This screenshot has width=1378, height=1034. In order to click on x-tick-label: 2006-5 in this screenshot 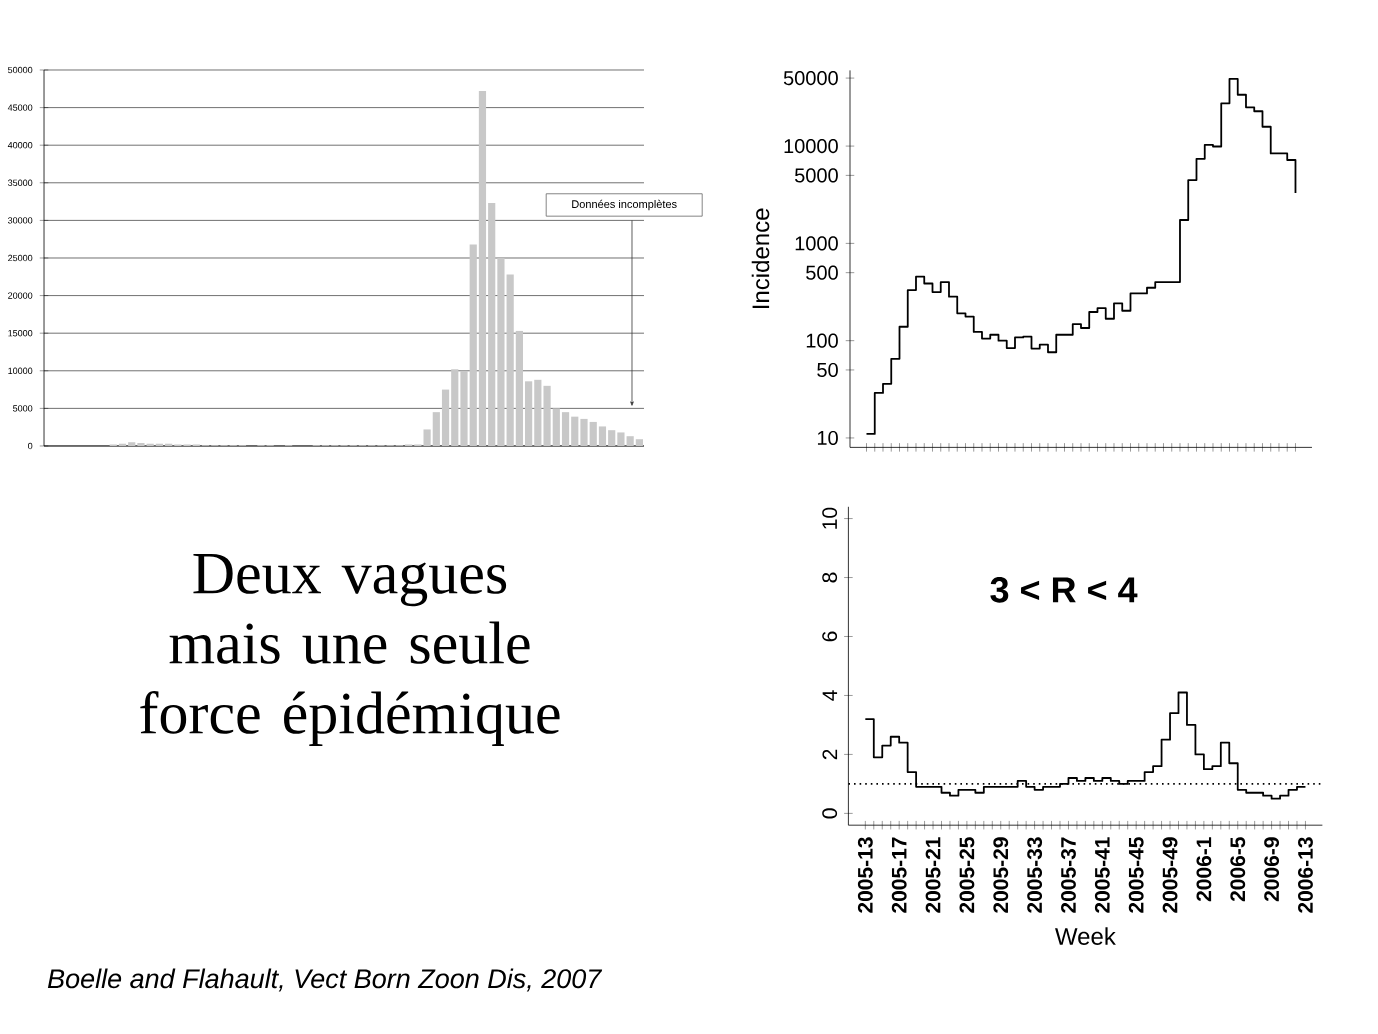, I will do `click(1238, 869)`.